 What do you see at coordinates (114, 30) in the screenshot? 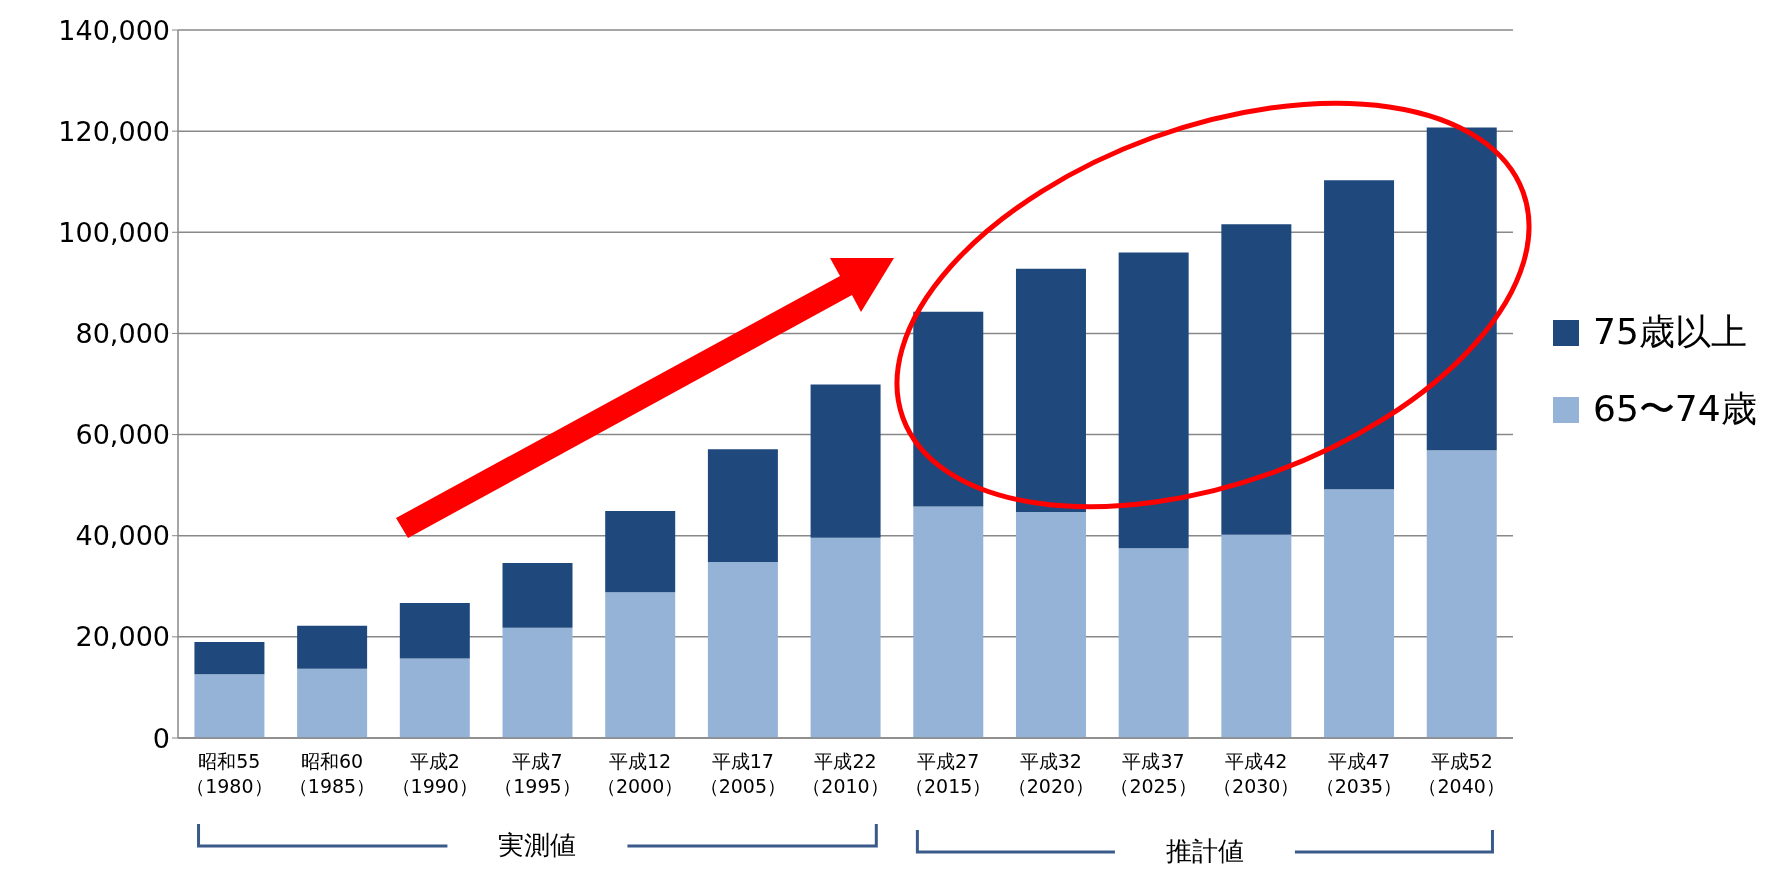
I see `y-tick-label: 140,000` at bounding box center [114, 30].